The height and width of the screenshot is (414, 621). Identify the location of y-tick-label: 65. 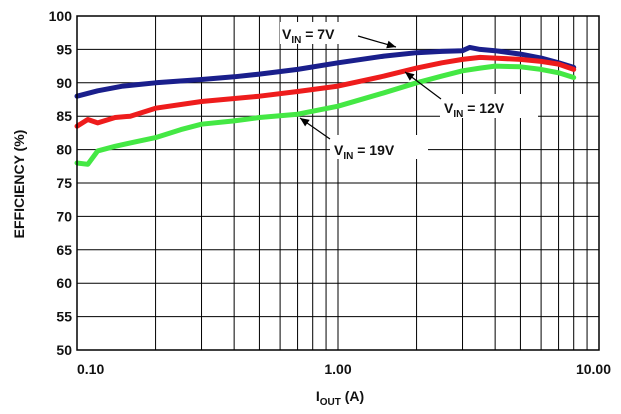
(64, 250).